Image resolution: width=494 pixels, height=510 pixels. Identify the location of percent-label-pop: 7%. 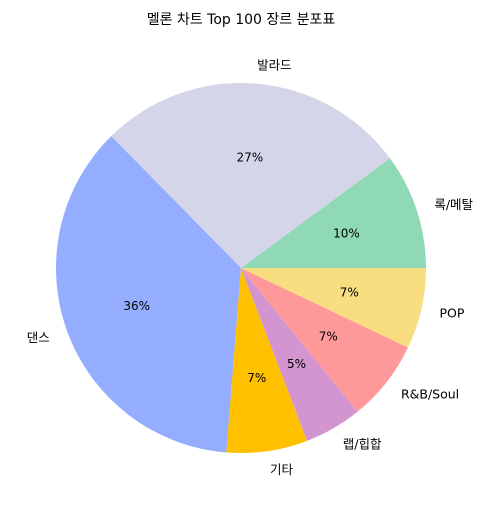
(349, 292).